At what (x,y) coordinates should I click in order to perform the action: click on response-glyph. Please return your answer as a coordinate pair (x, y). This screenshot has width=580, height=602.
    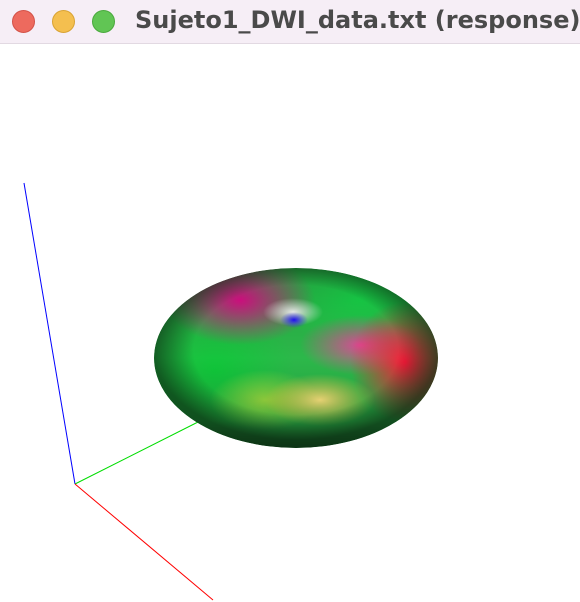
    Looking at the image, I should click on (296, 358).